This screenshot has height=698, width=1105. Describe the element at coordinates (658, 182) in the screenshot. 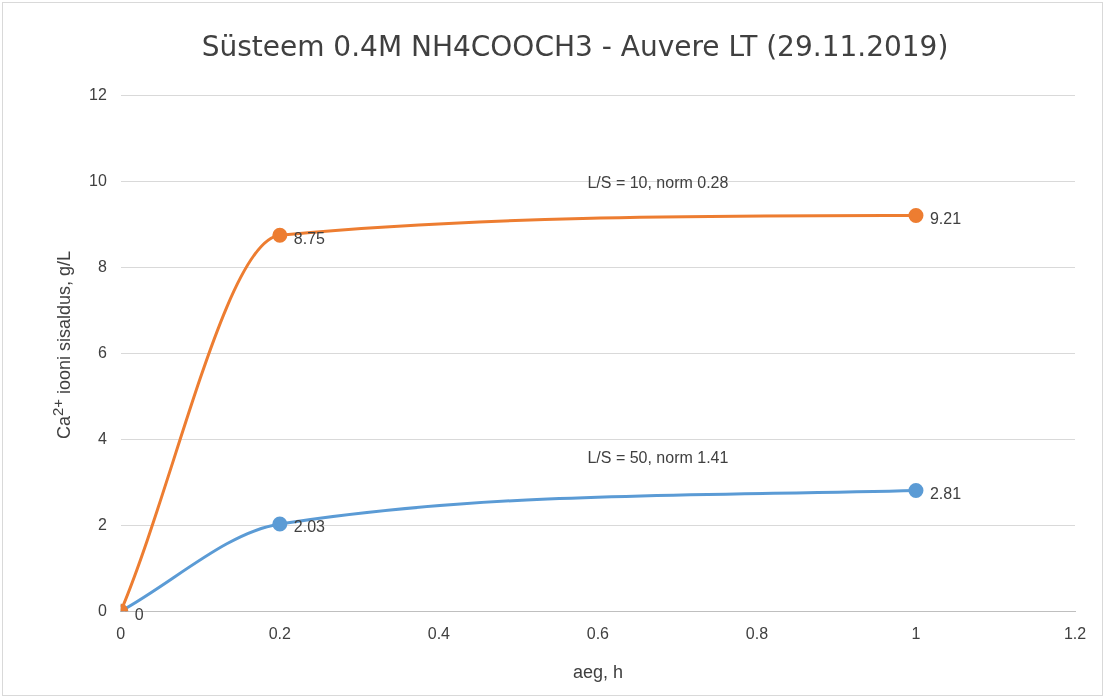

I see `series-label: L/S = 10, norm 0.28` at that location.